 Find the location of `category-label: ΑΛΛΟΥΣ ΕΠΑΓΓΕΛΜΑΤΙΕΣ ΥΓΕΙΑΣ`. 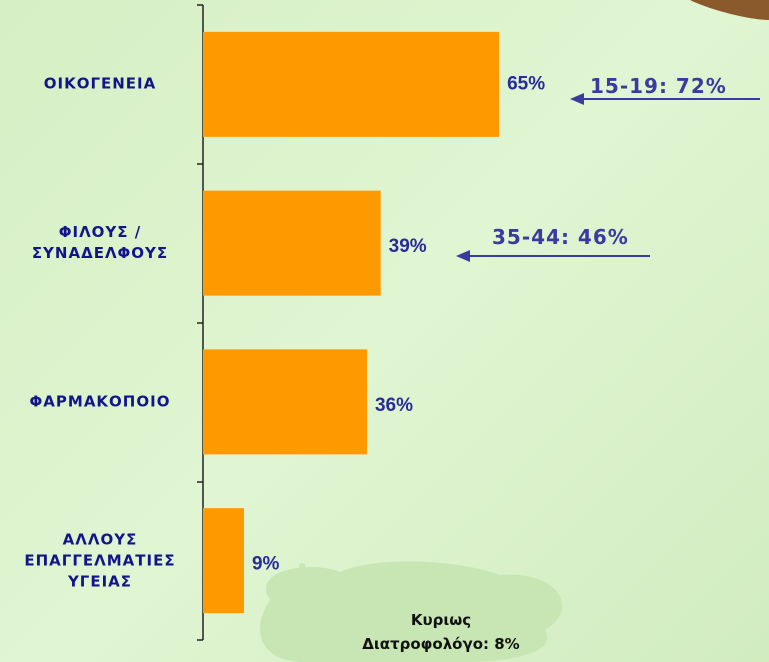

category-label: ΑΛΛΟΥΣ ΕΠΑΓΓΕΛΜΑΤΙΕΣ ΥΓΕΙΑΣ is located at coordinates (100, 560).